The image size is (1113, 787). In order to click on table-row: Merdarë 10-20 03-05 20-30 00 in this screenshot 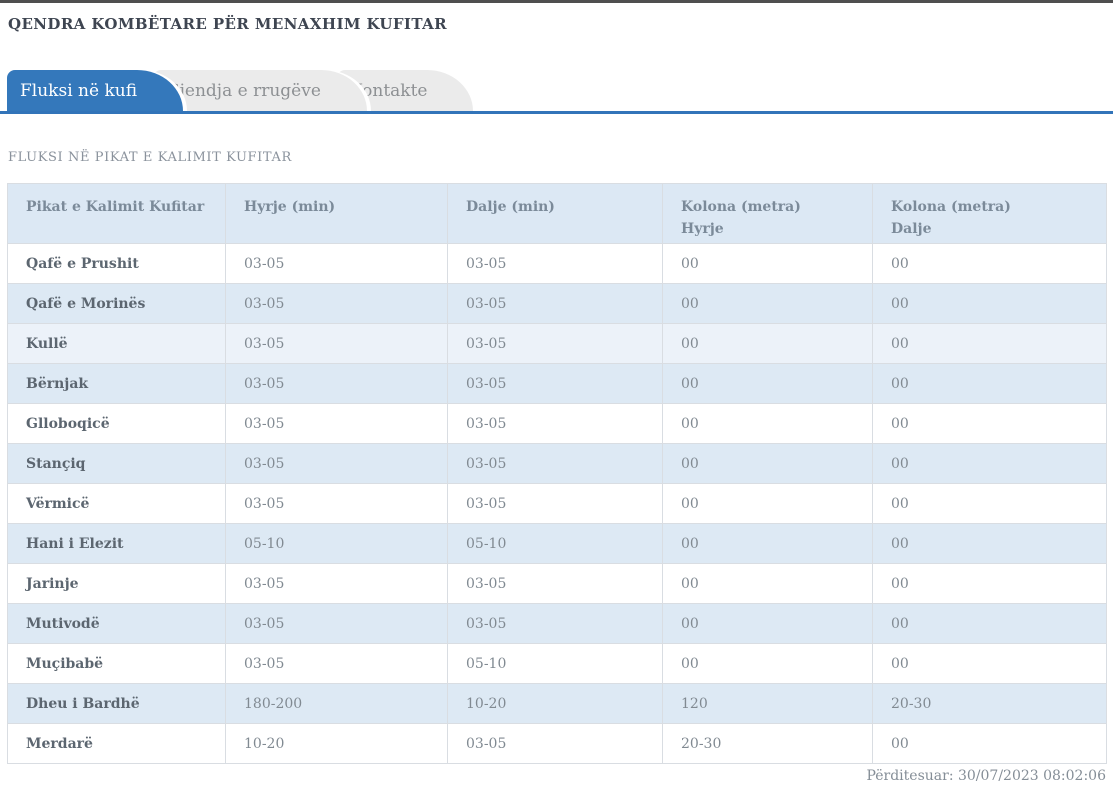, I will do `click(557, 743)`.